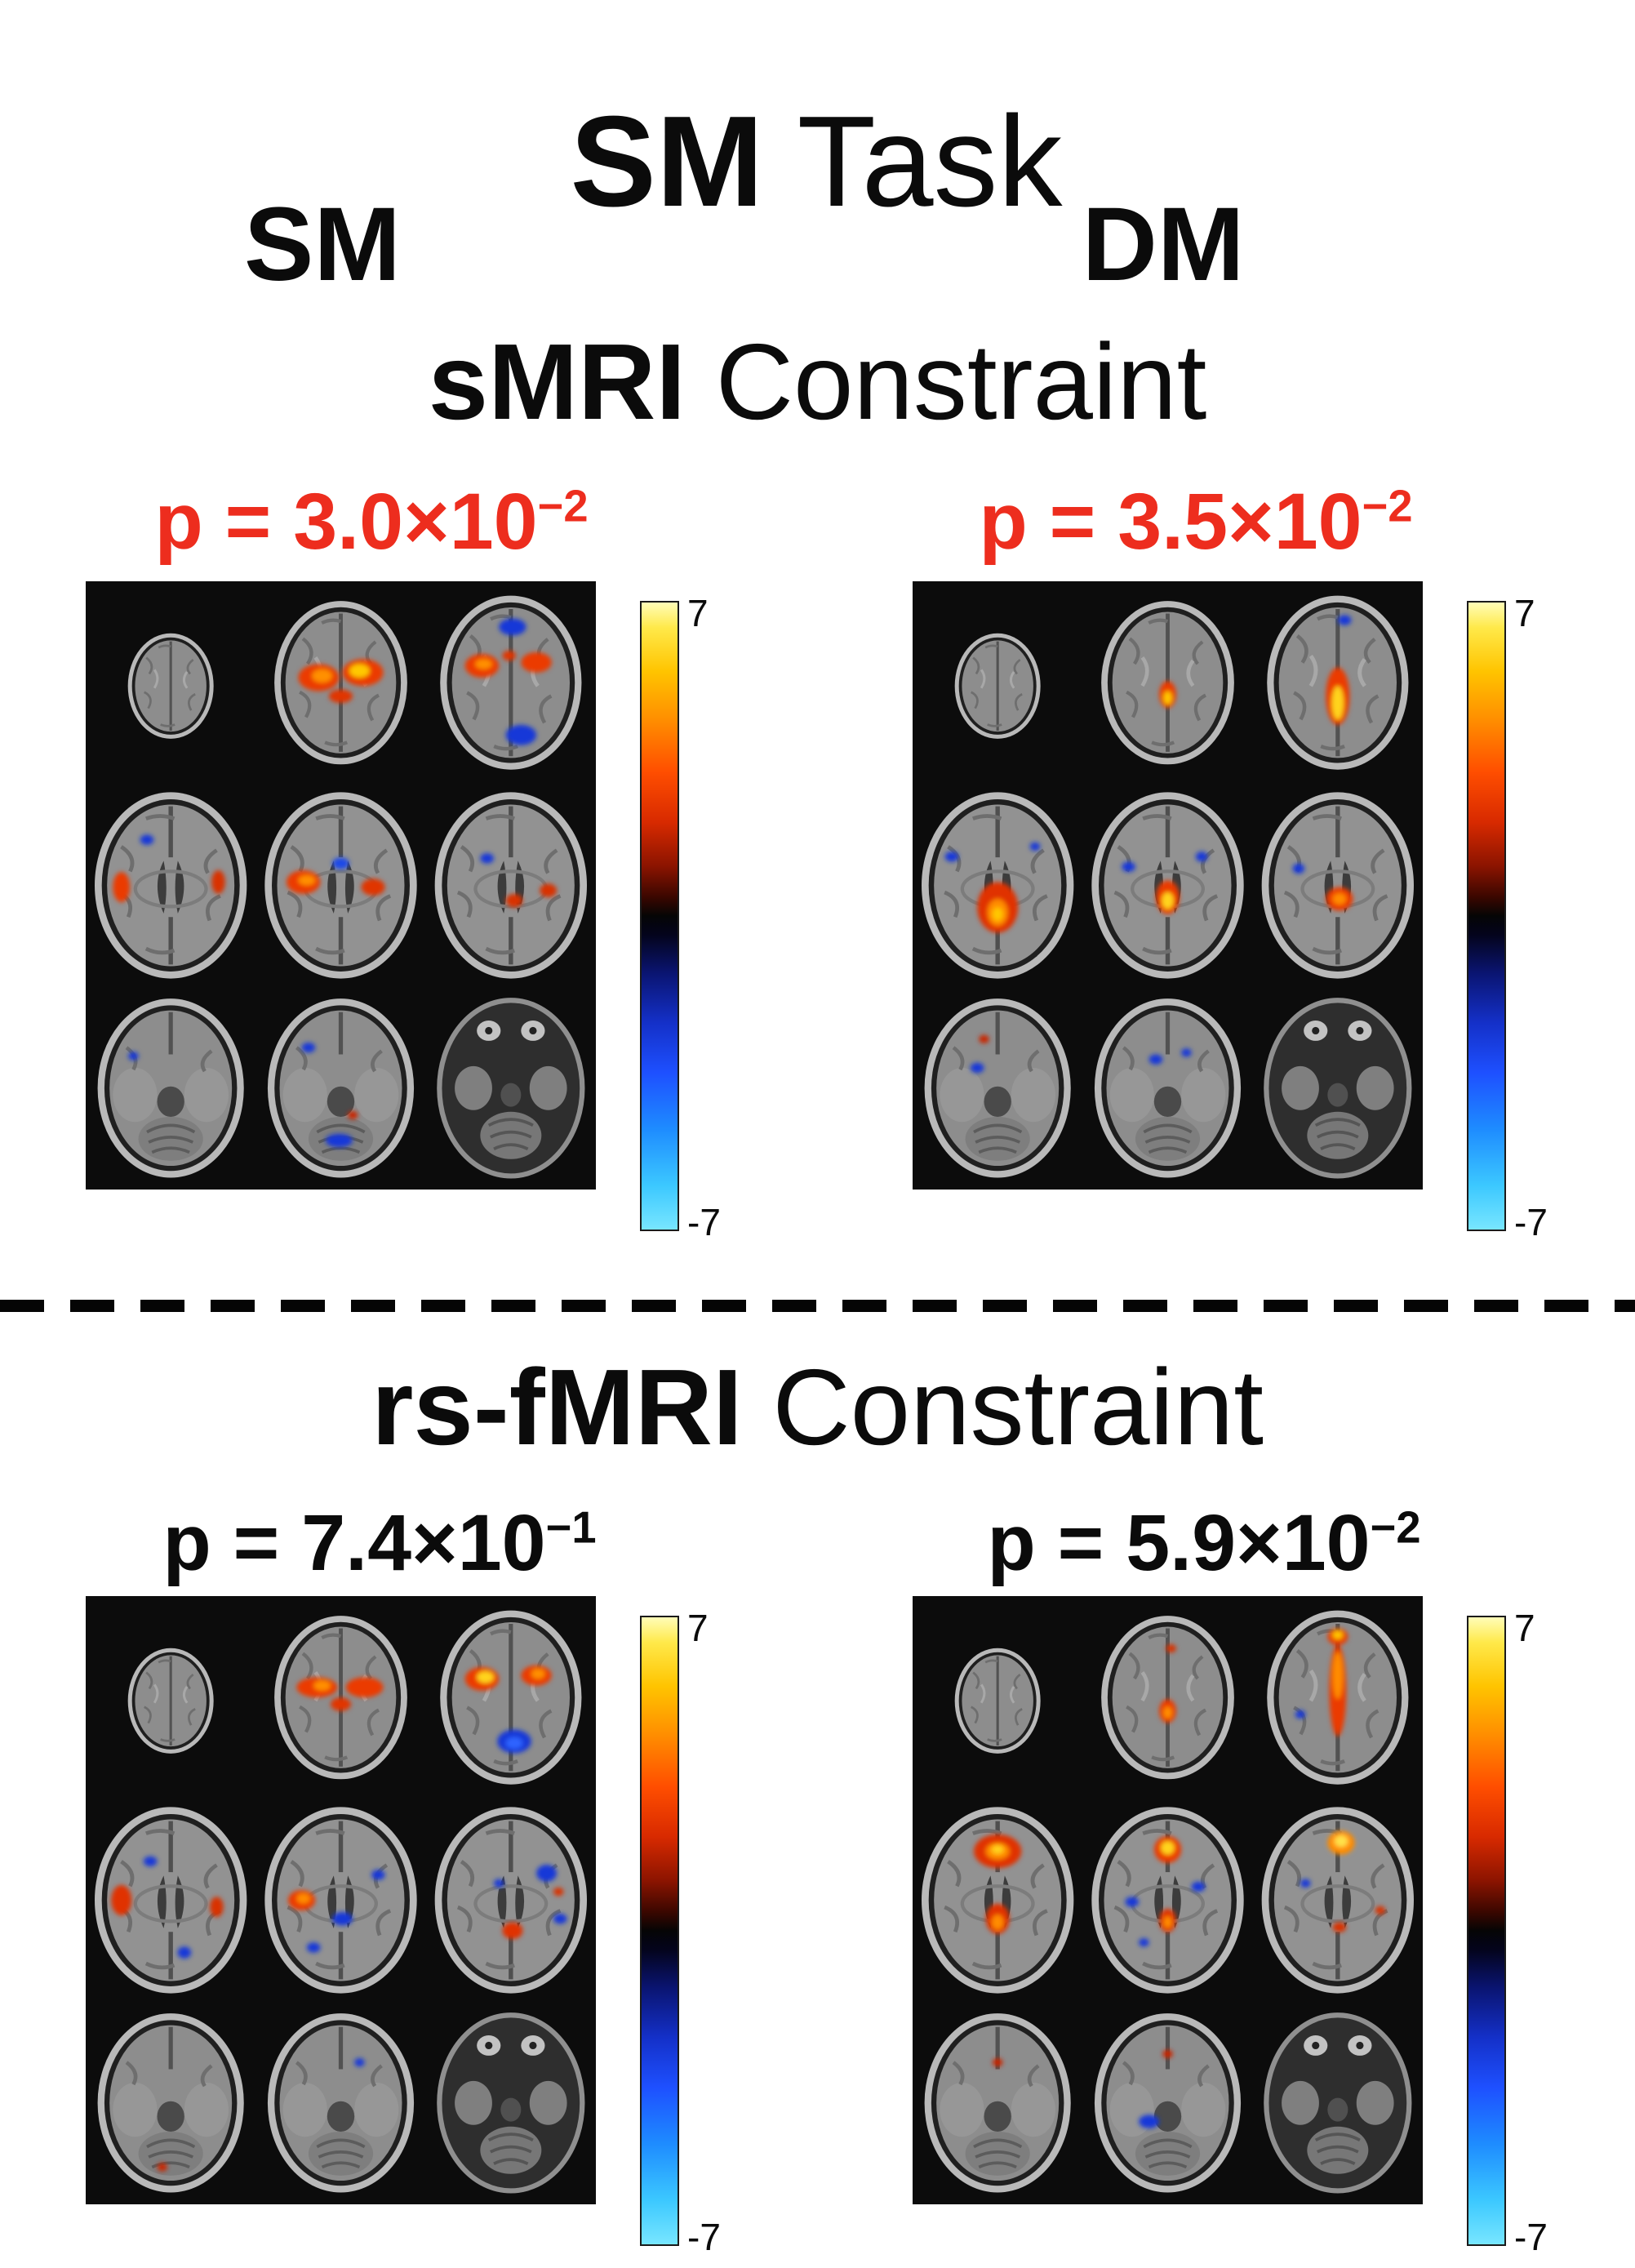  What do you see at coordinates (947, 382) in the screenshot?
I see `section-heading-smri-rest: Constraint` at bounding box center [947, 382].